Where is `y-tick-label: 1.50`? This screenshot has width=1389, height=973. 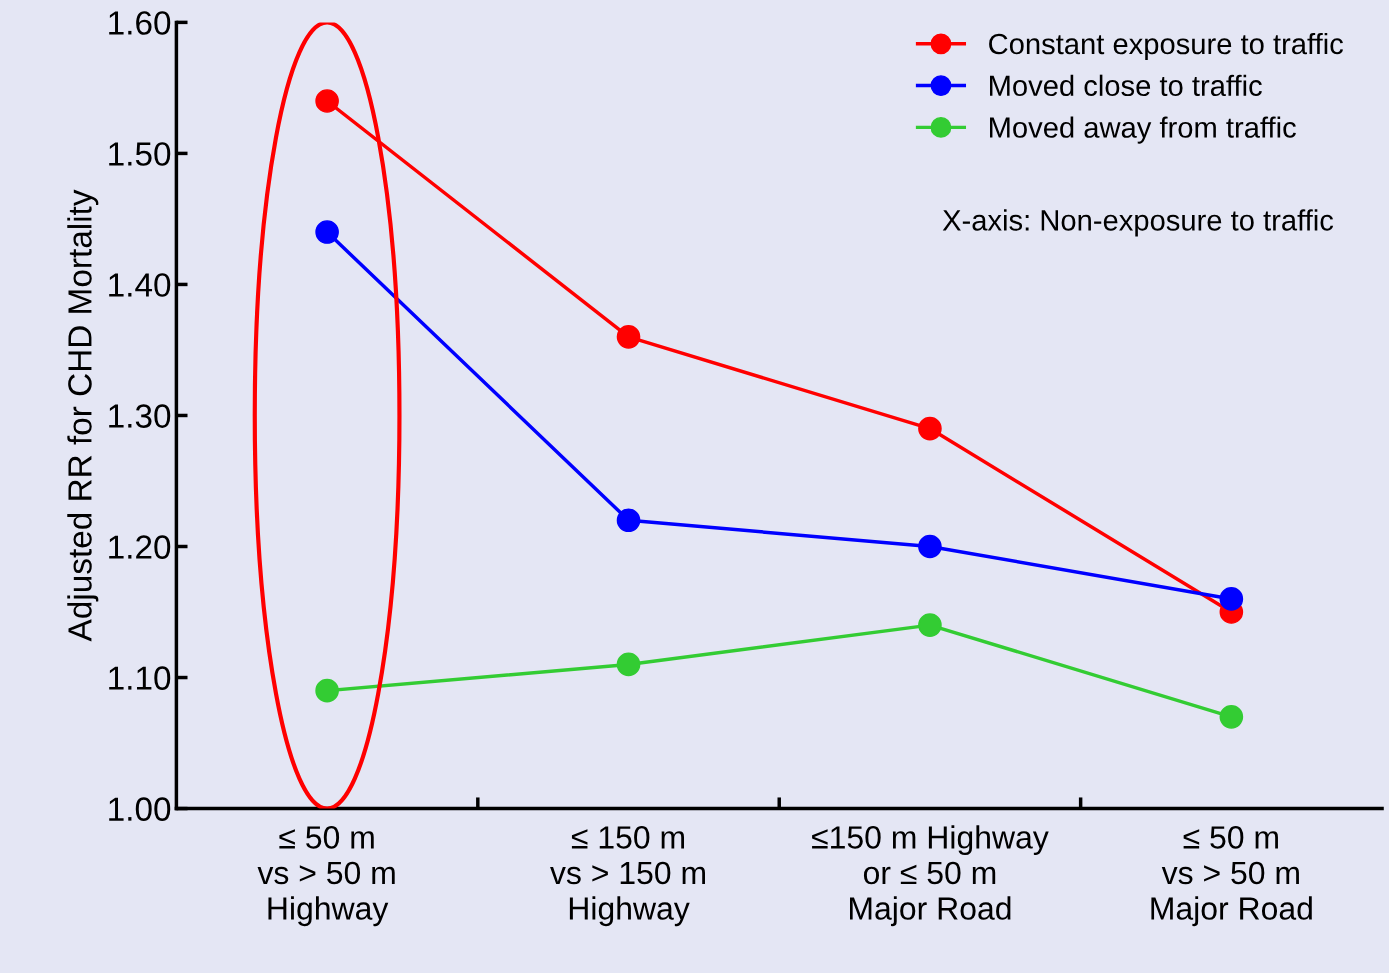 y-tick-label: 1.50 is located at coordinates (140, 154).